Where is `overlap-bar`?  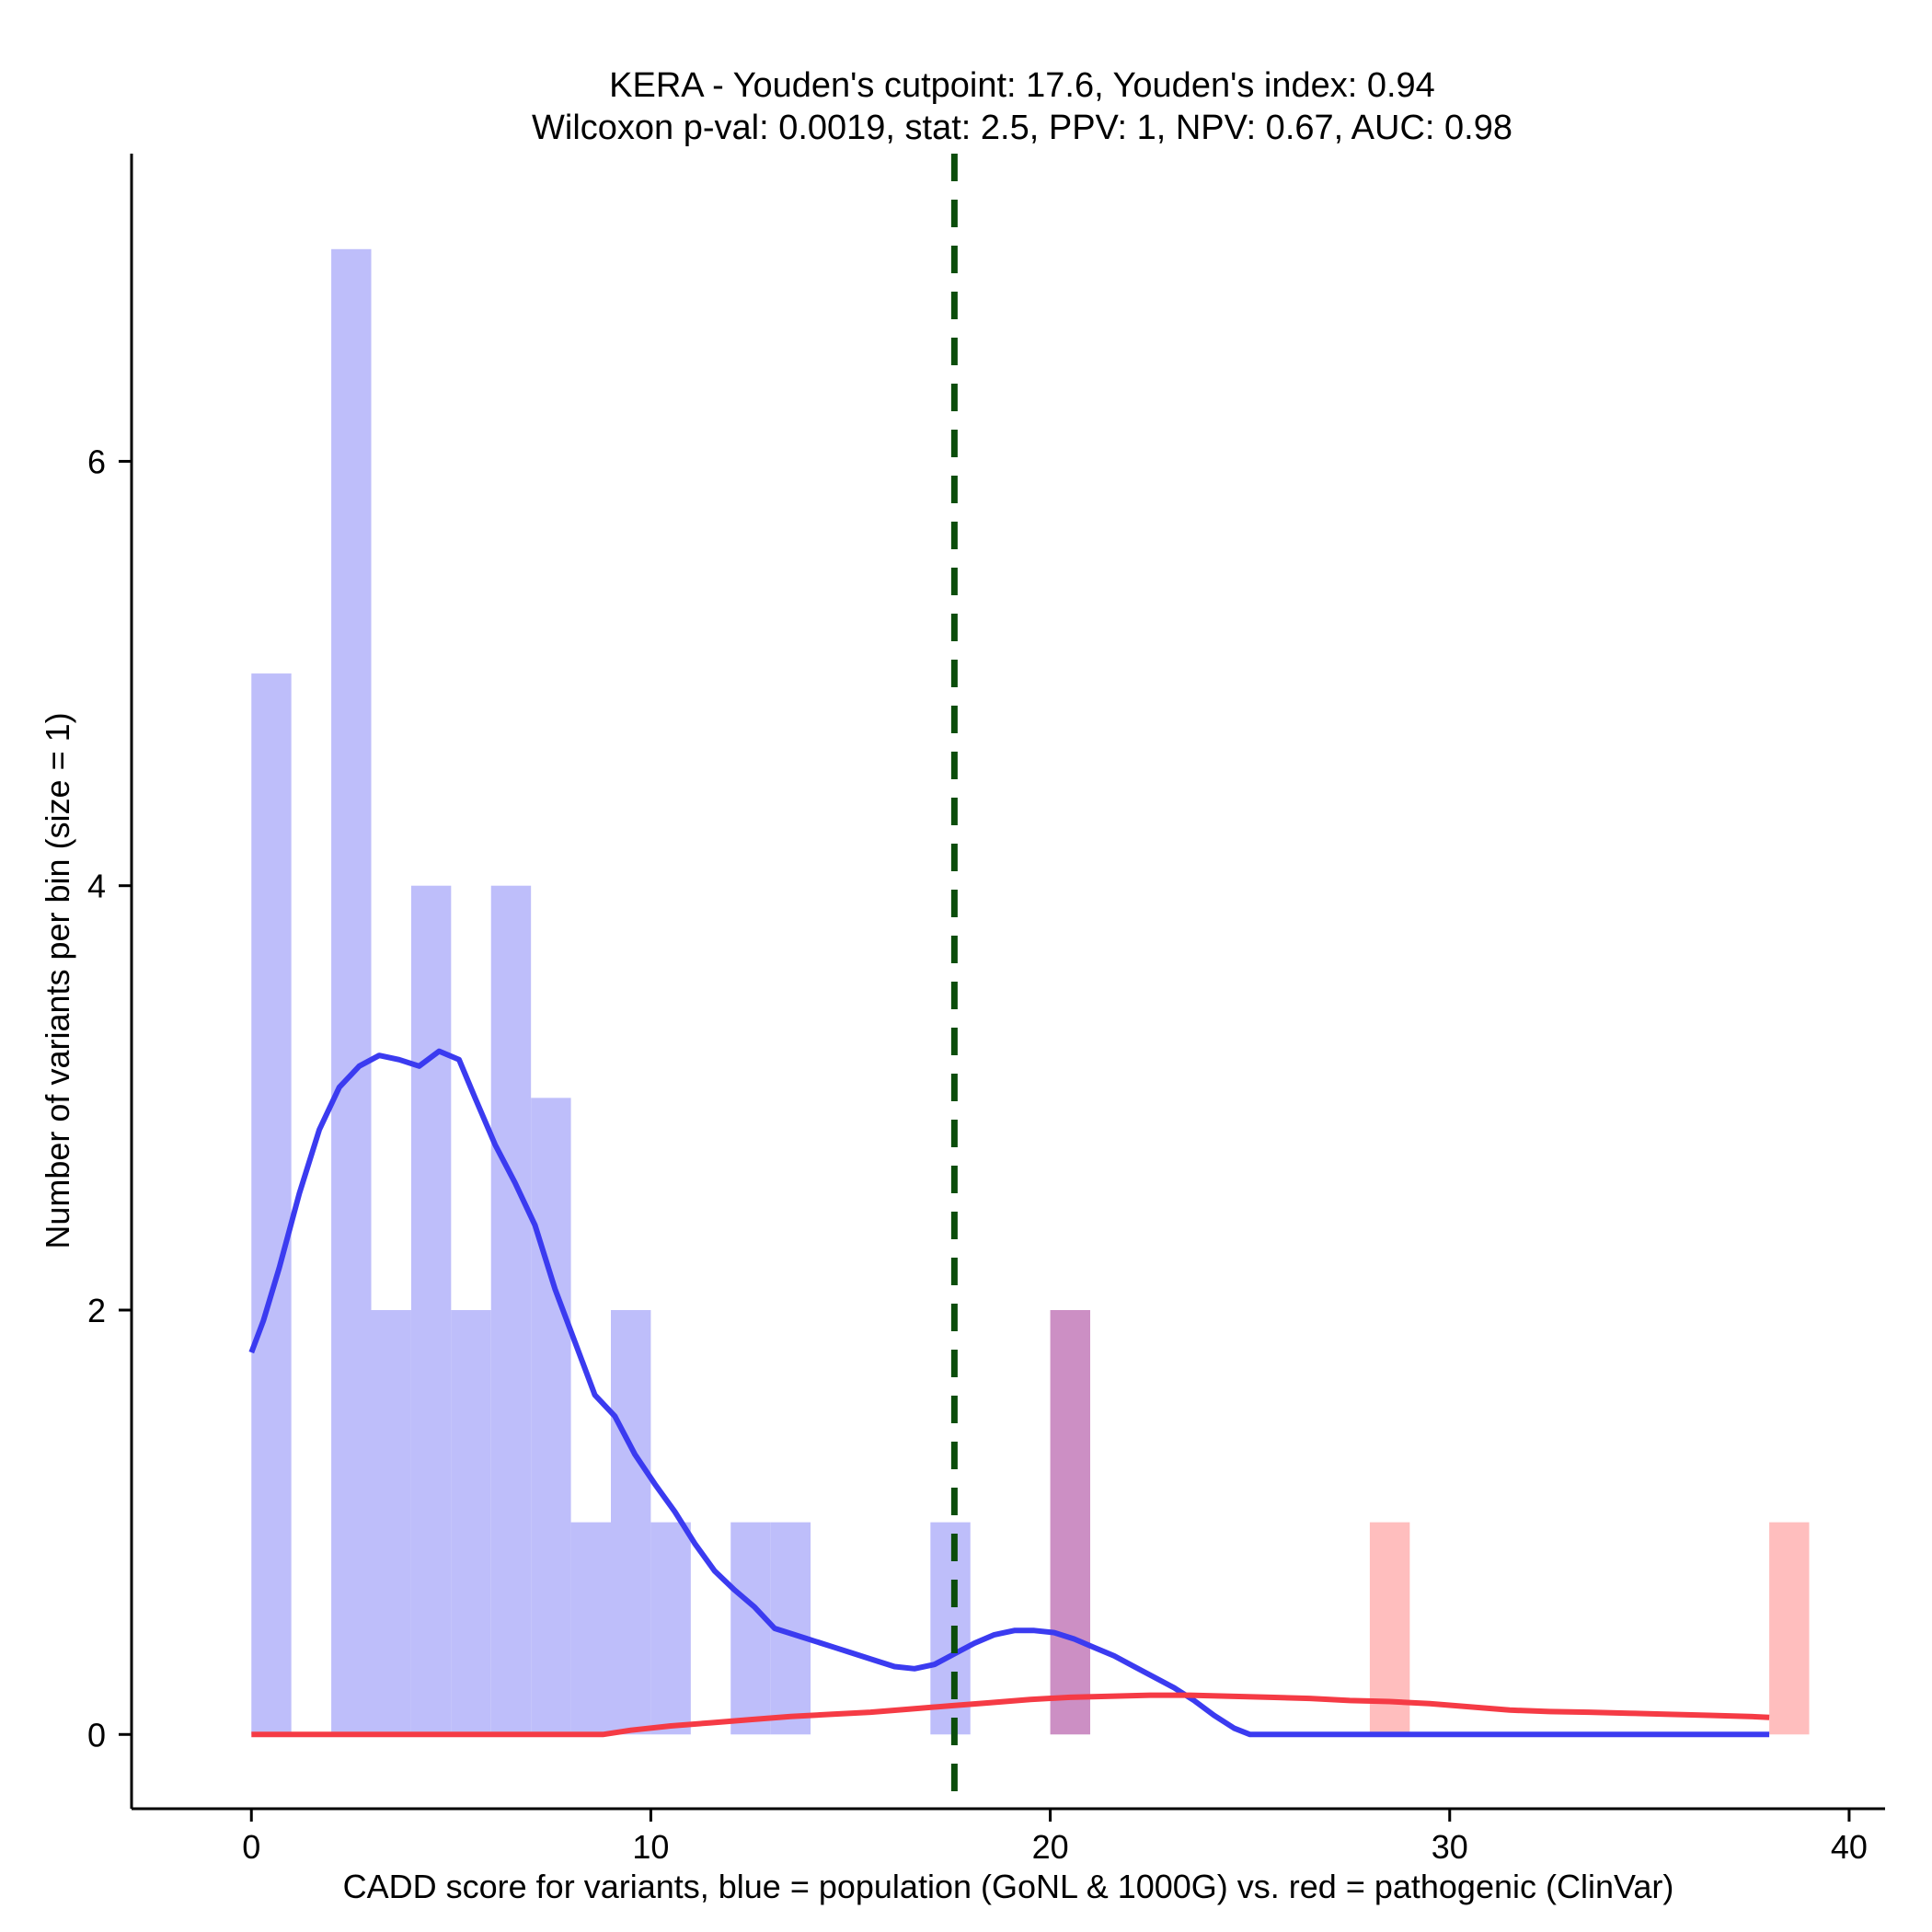
overlap-bar is located at coordinates (1070, 1522).